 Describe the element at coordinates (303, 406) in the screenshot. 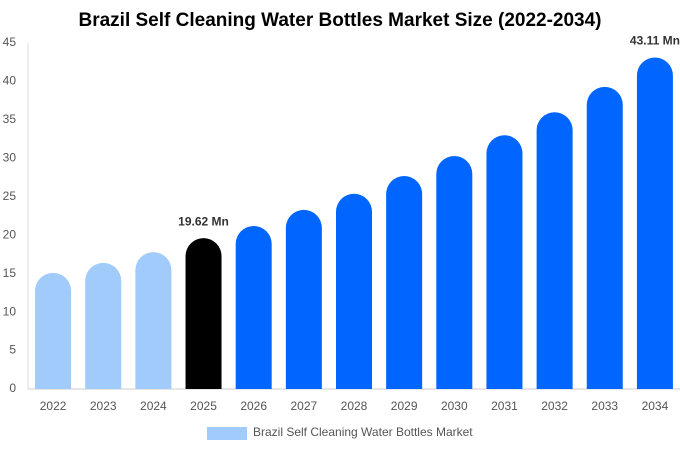

I see `x-tick-label: 2027` at that location.